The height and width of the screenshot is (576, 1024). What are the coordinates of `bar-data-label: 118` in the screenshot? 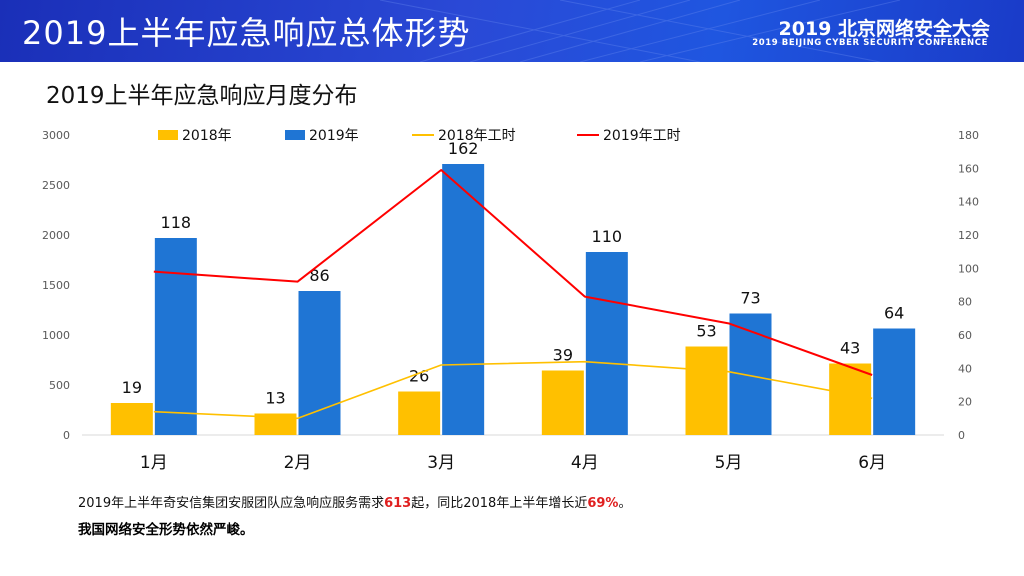 It's located at (176, 222).